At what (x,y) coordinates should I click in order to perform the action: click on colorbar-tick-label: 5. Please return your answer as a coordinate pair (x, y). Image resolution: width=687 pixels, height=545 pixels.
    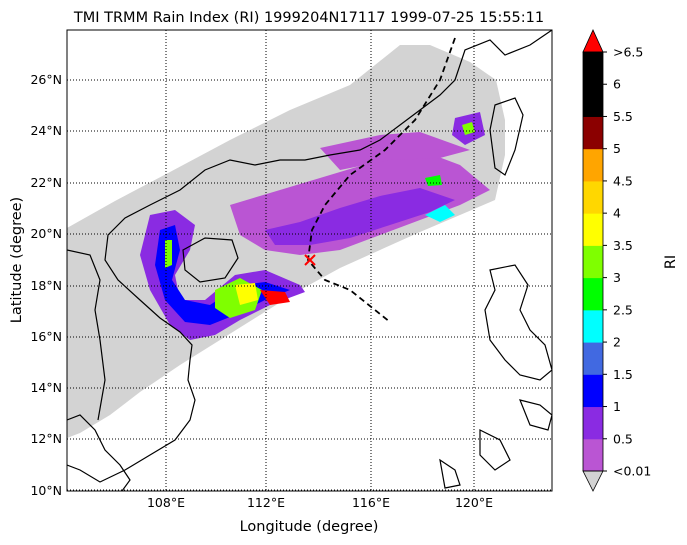
    Looking at the image, I should click on (617, 148).